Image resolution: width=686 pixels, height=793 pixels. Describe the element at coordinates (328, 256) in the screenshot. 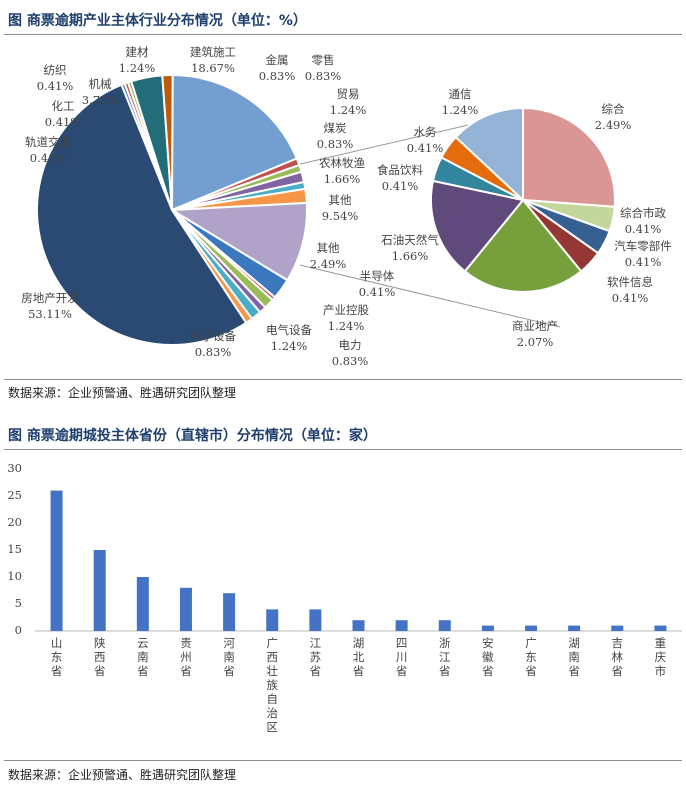

I see `pie-slice-label: 其他 2.49%` at that location.